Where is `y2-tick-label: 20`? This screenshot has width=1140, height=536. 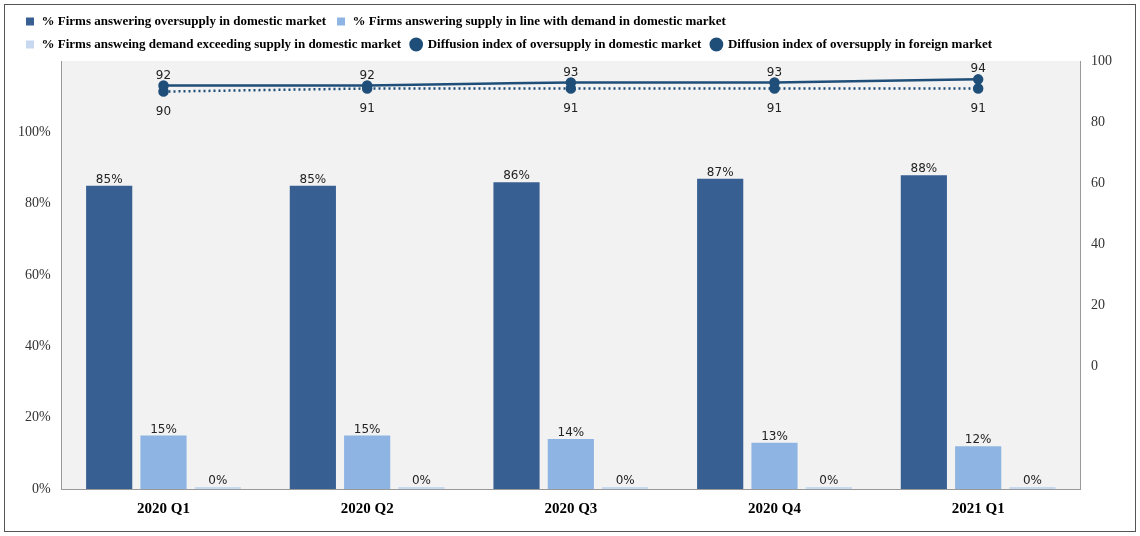
y2-tick-label: 20 is located at coordinates (1098, 305).